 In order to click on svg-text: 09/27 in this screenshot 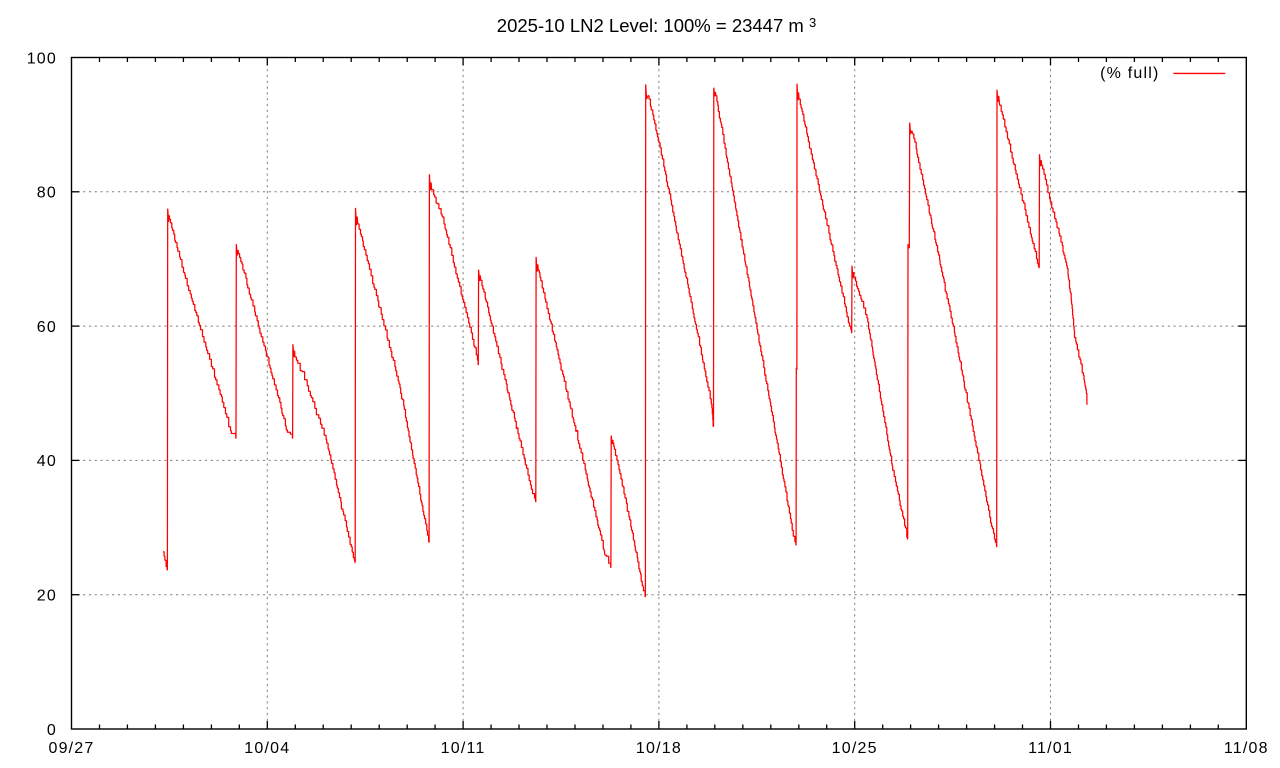, I will do `click(71, 748)`.